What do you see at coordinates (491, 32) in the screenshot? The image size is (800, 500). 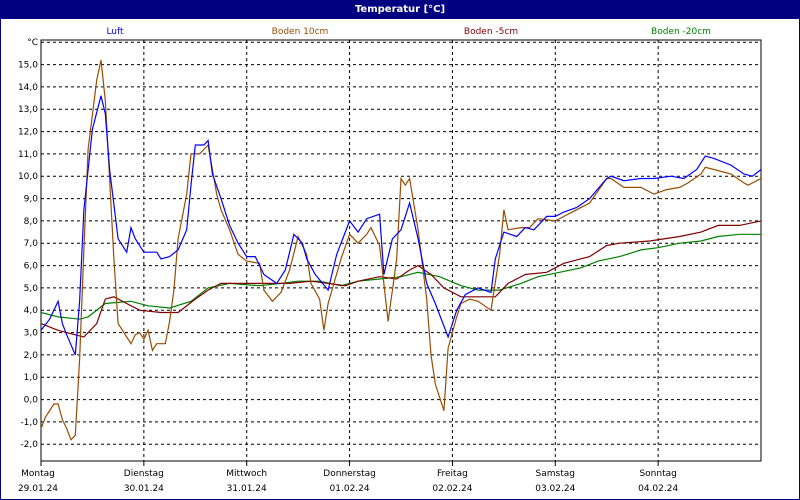 I see `legend-entry: Boden -5cm` at bounding box center [491, 32].